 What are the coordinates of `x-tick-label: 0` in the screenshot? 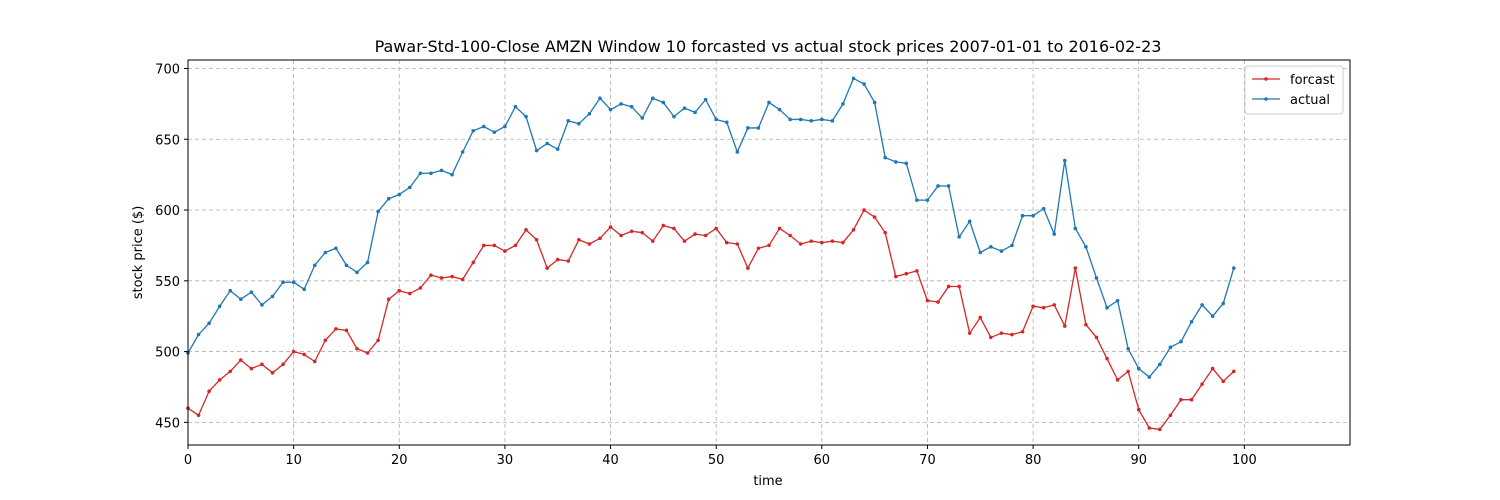 It's located at (188, 460).